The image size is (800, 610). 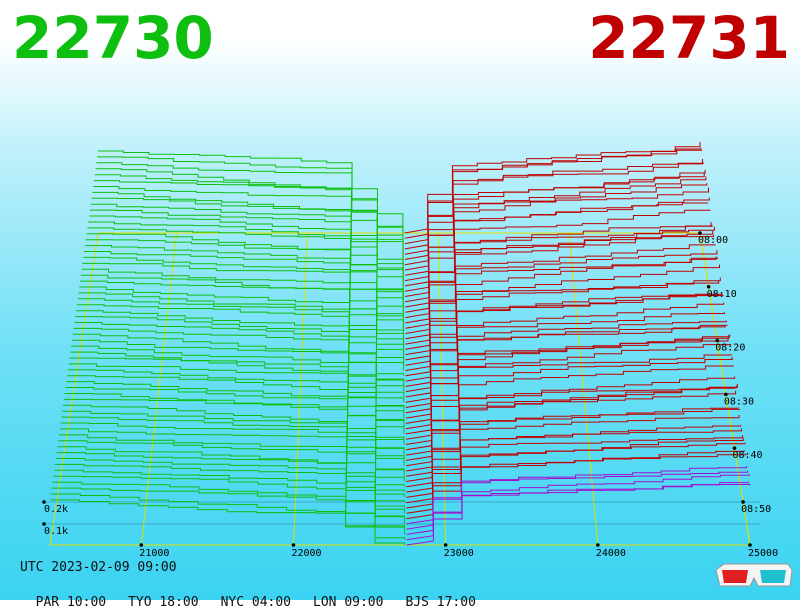 What do you see at coordinates (747, 455) in the screenshot?
I see `time-tick-label: 08:40` at bounding box center [747, 455].